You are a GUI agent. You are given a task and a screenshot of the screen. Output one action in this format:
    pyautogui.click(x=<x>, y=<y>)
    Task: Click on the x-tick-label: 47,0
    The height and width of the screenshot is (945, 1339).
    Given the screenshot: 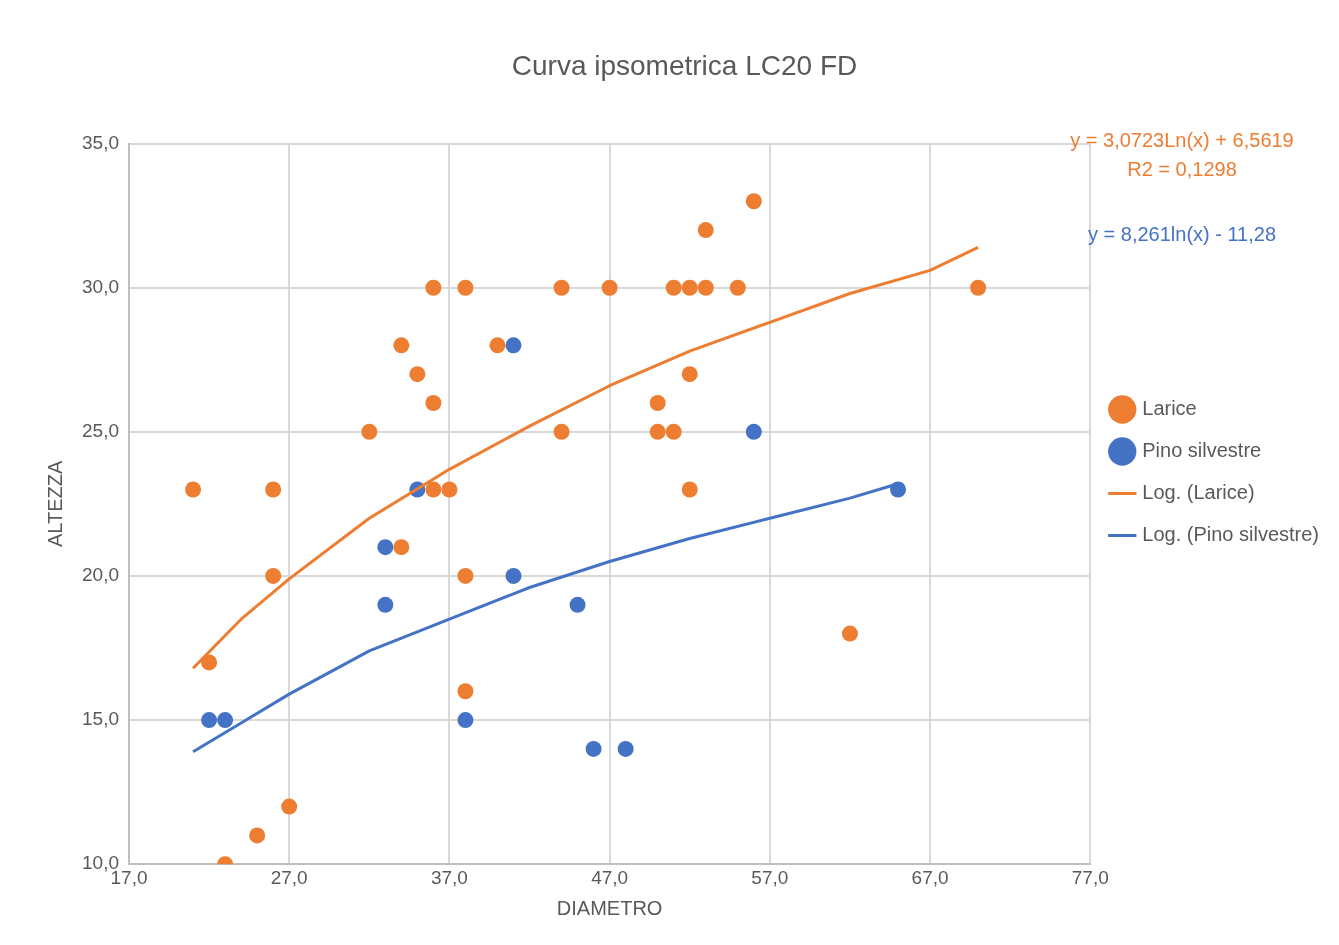 What is the action you would take?
    pyautogui.click(x=610, y=877)
    